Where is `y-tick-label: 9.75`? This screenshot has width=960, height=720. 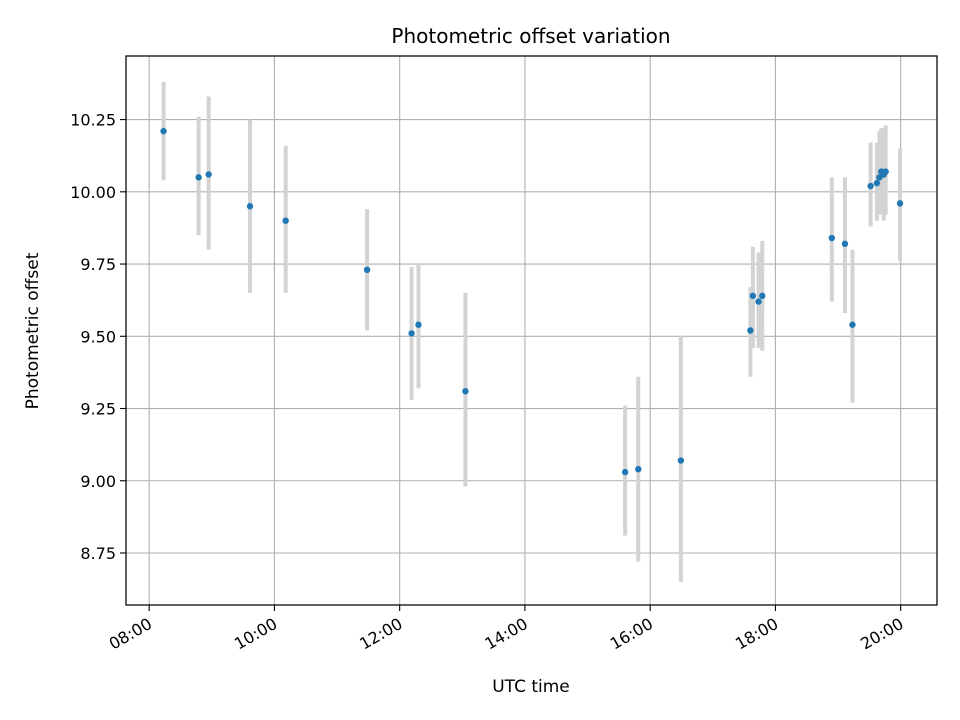
y-tick-label: 9.75 is located at coordinates (98, 264).